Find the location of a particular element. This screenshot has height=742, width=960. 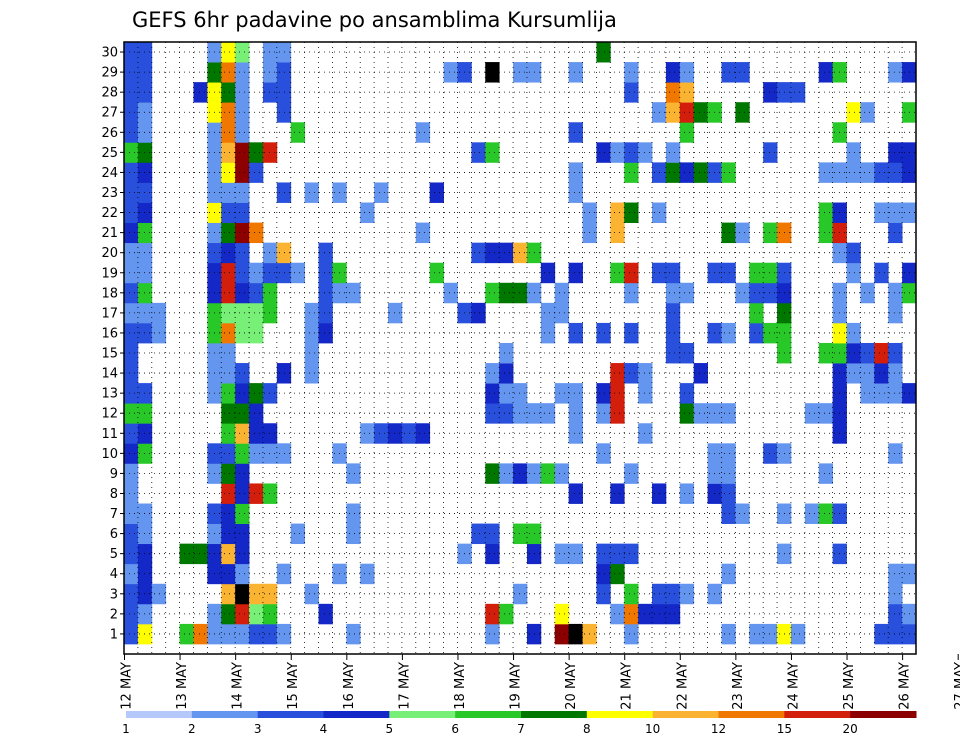

y-tick-label: 1 is located at coordinates (114, 634).